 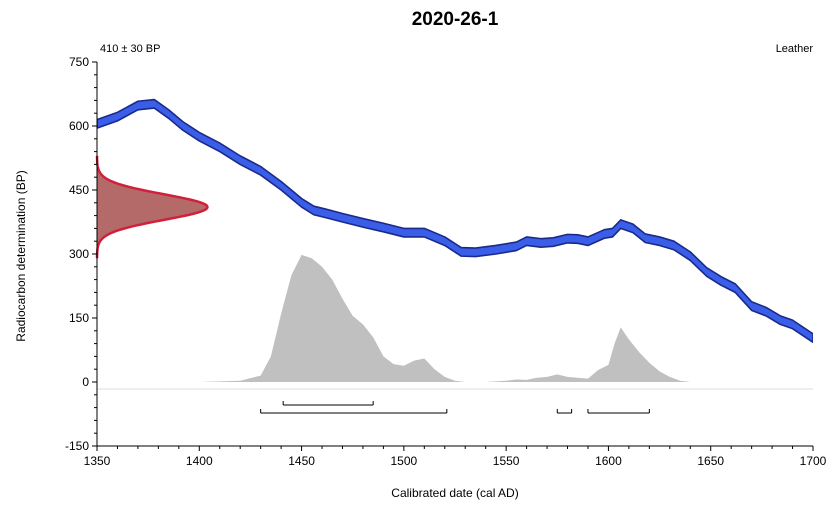 I want to click on y-tick-label: 0, so click(x=85, y=382).